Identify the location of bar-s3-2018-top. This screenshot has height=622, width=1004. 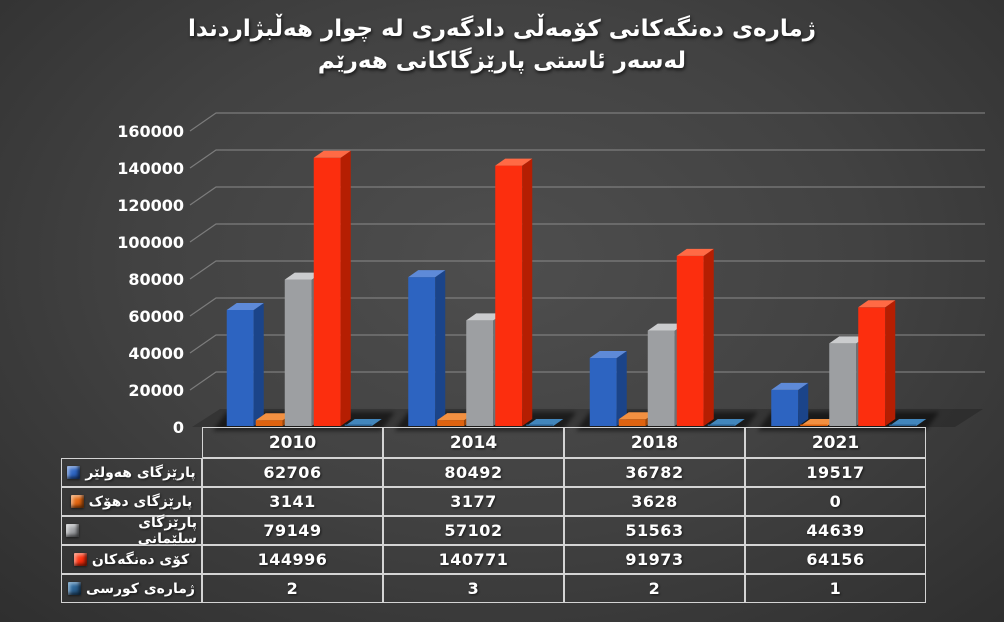
(666, 327).